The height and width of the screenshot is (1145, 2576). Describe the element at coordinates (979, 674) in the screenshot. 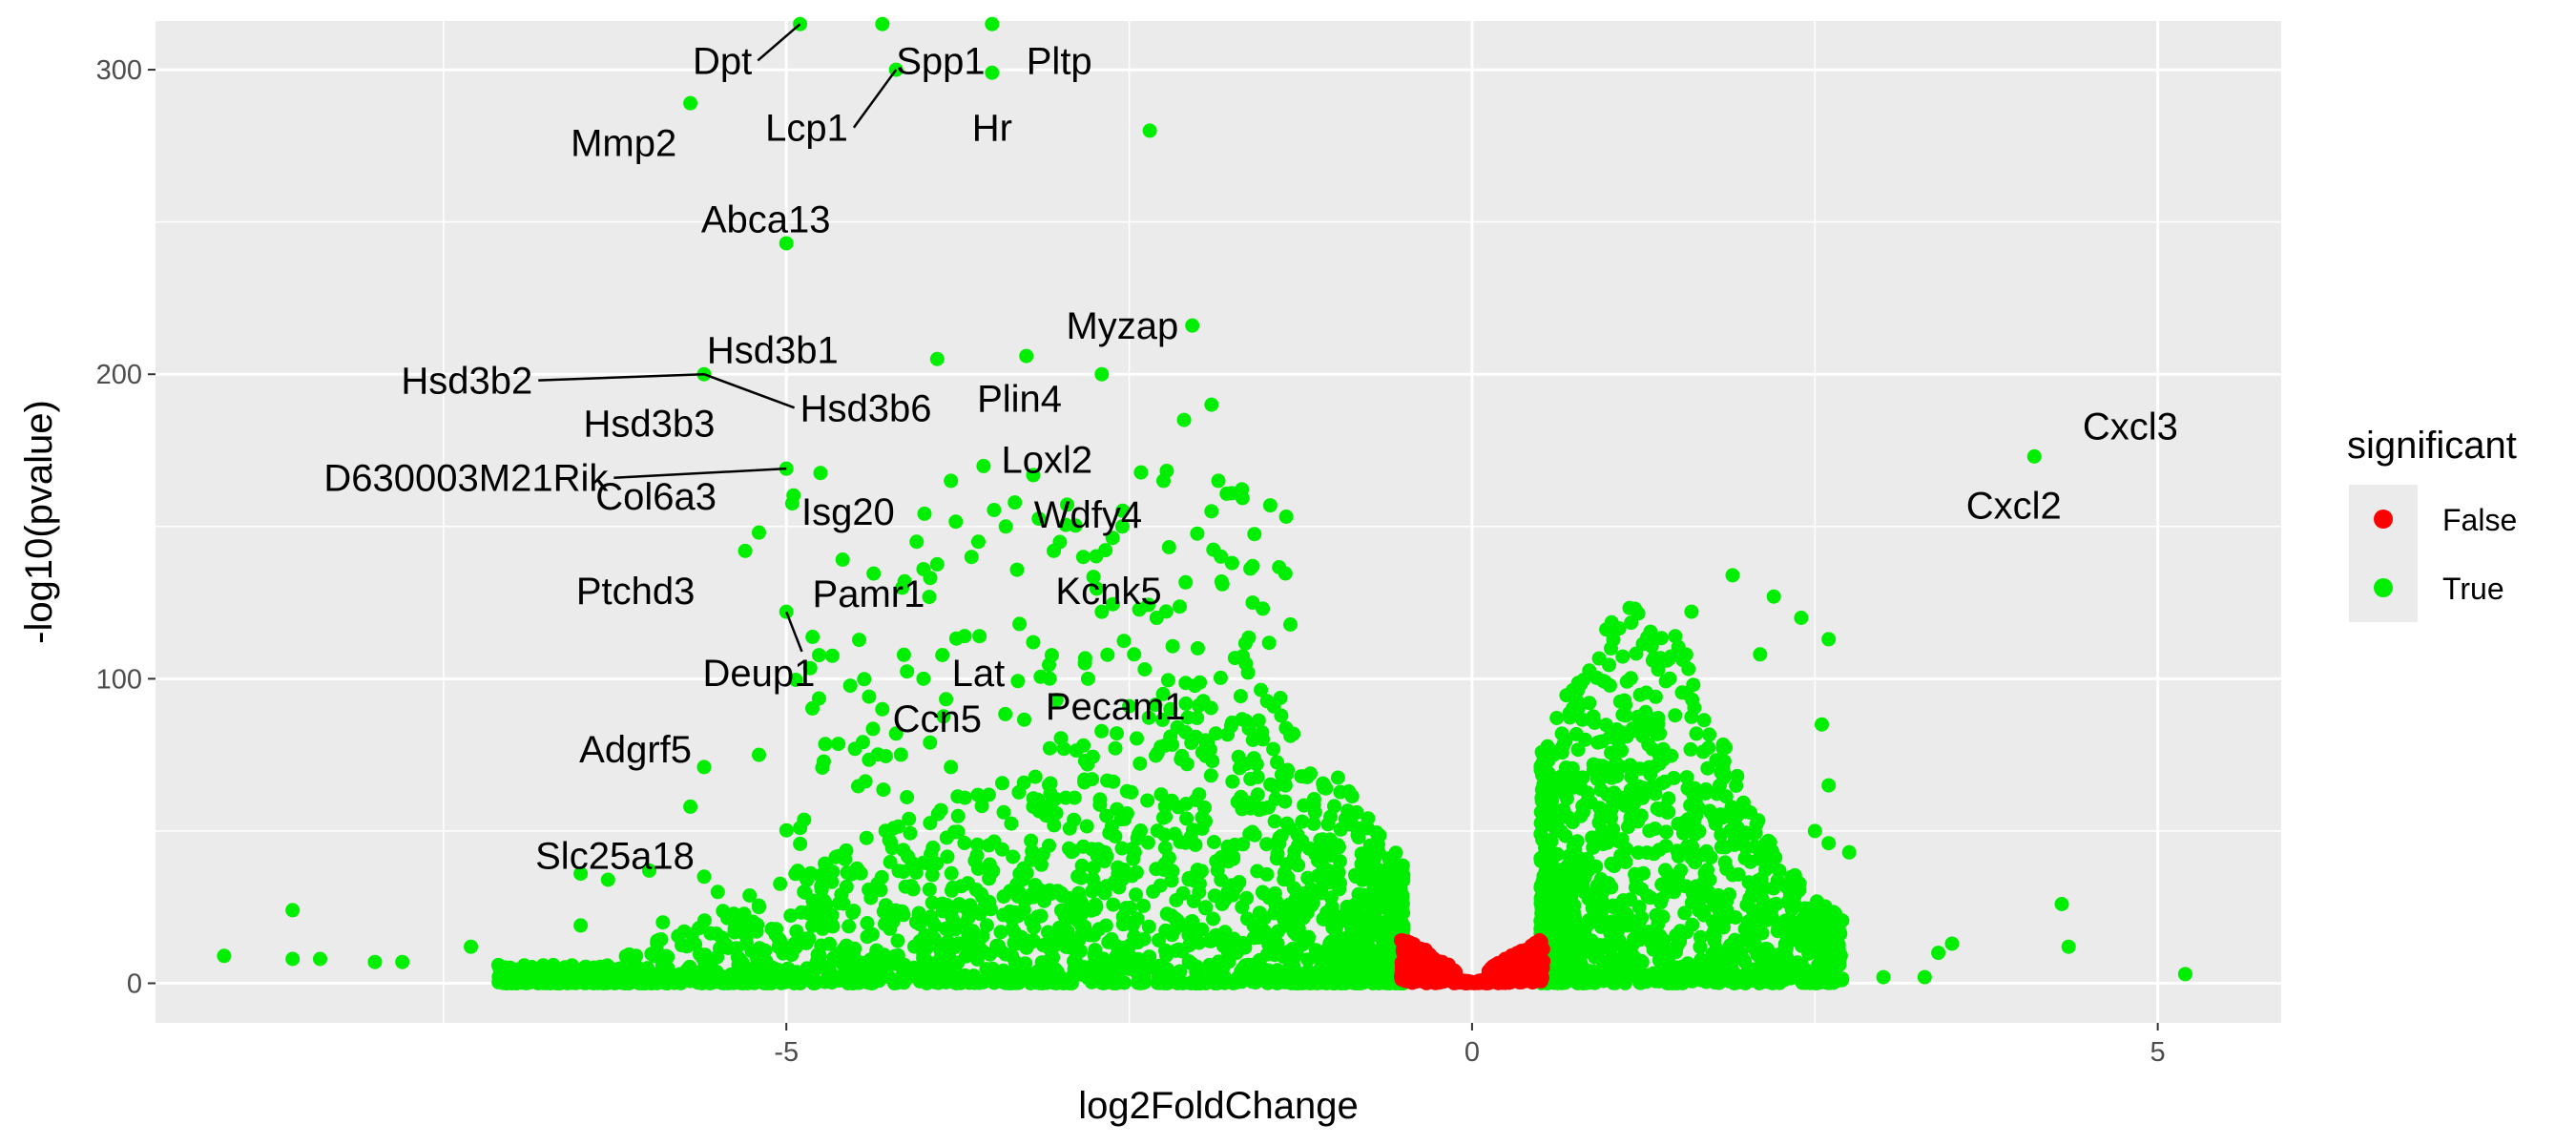

I see `gene-label: Lat` at that location.